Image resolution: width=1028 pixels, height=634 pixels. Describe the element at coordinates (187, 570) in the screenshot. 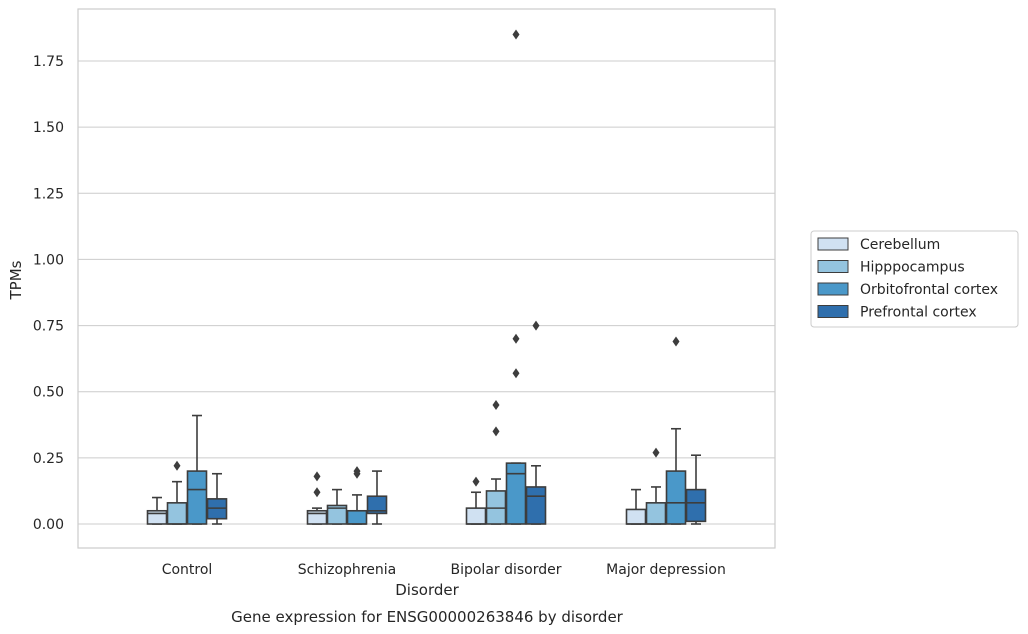

I see `x-tick-label: Control` at that location.